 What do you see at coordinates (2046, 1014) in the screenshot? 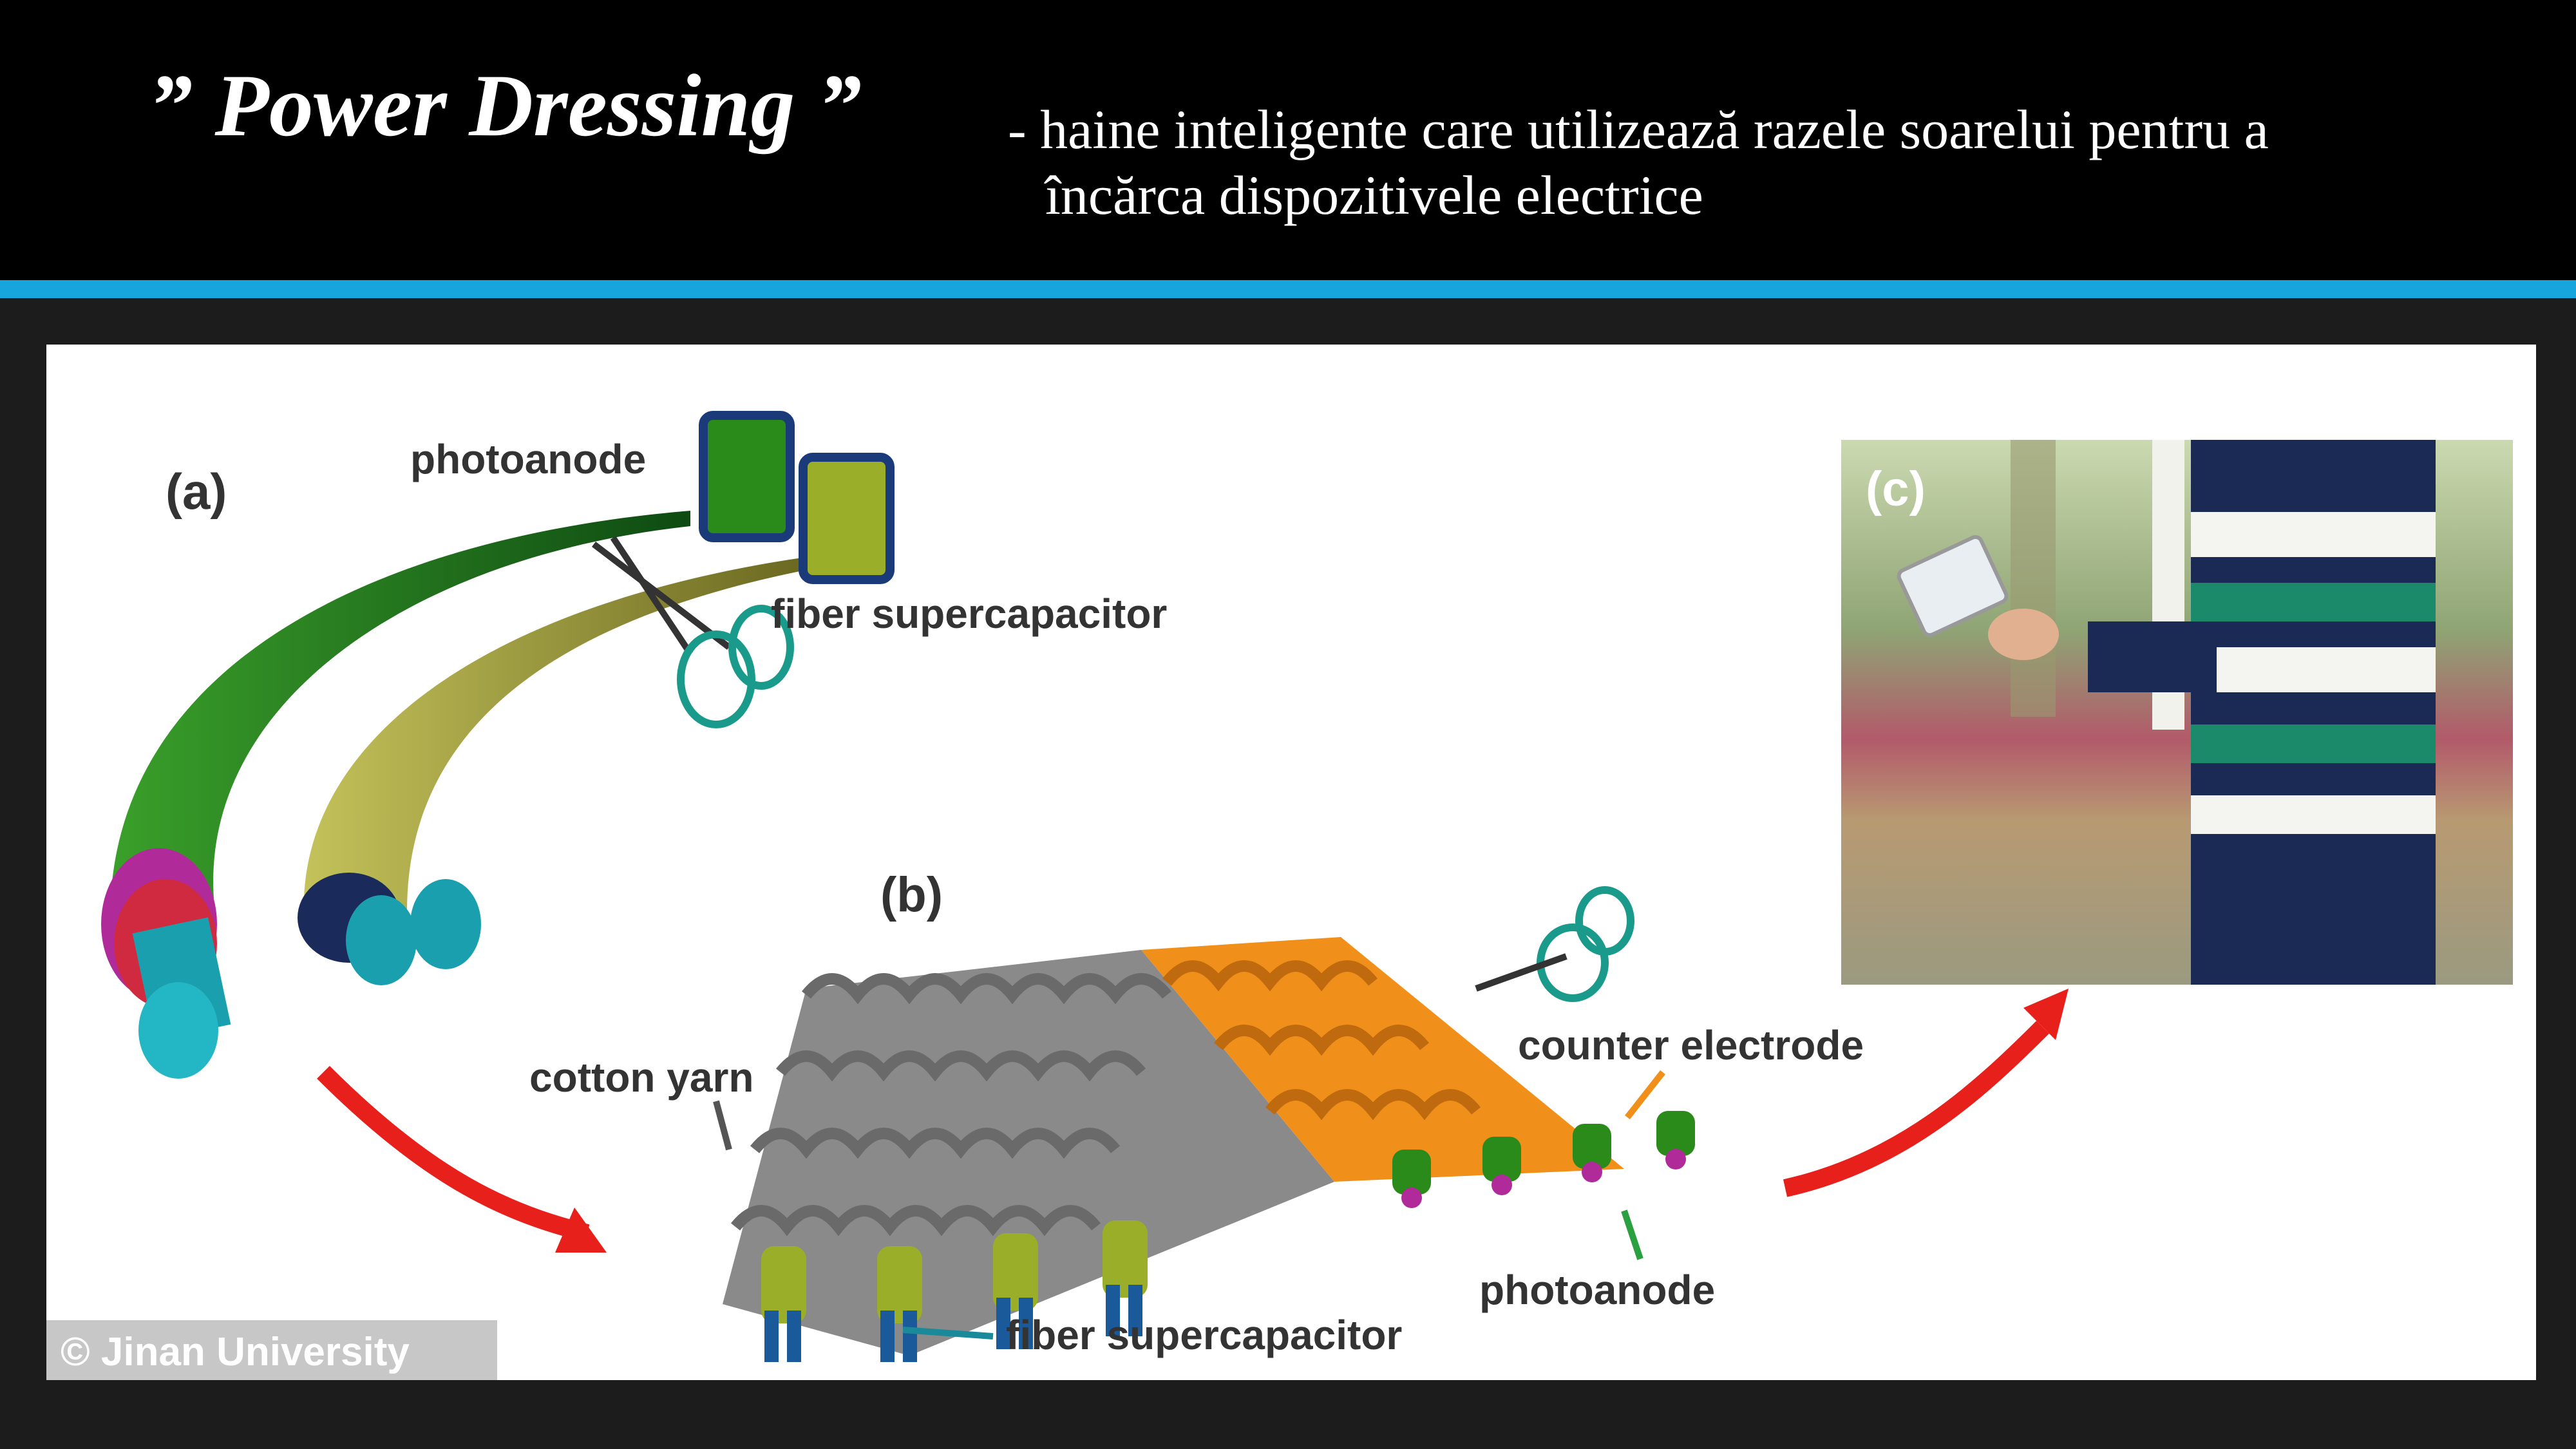
I see `red-arrow-right-head` at bounding box center [2046, 1014].